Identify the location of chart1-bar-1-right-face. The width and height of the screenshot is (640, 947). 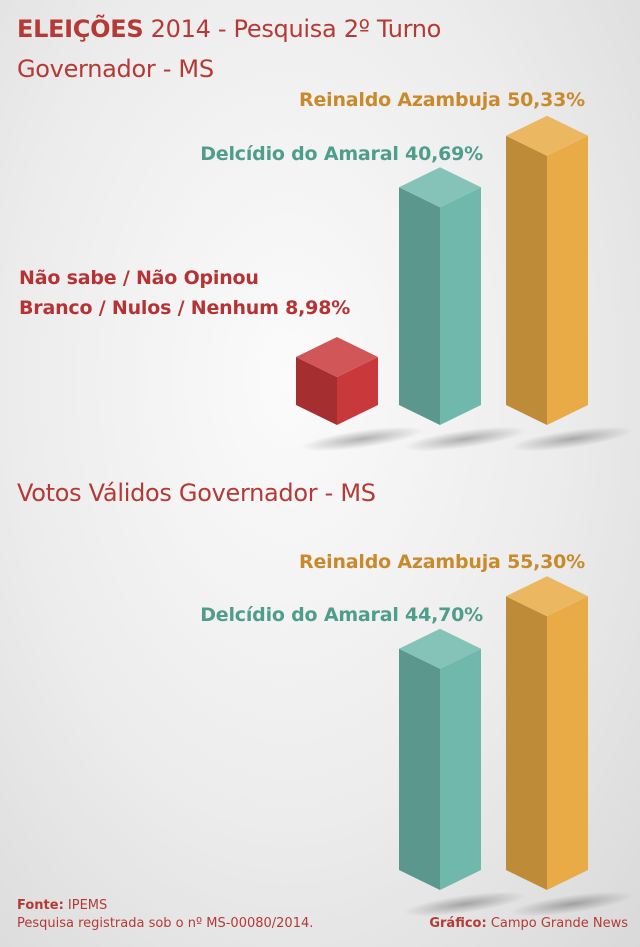
(460, 306).